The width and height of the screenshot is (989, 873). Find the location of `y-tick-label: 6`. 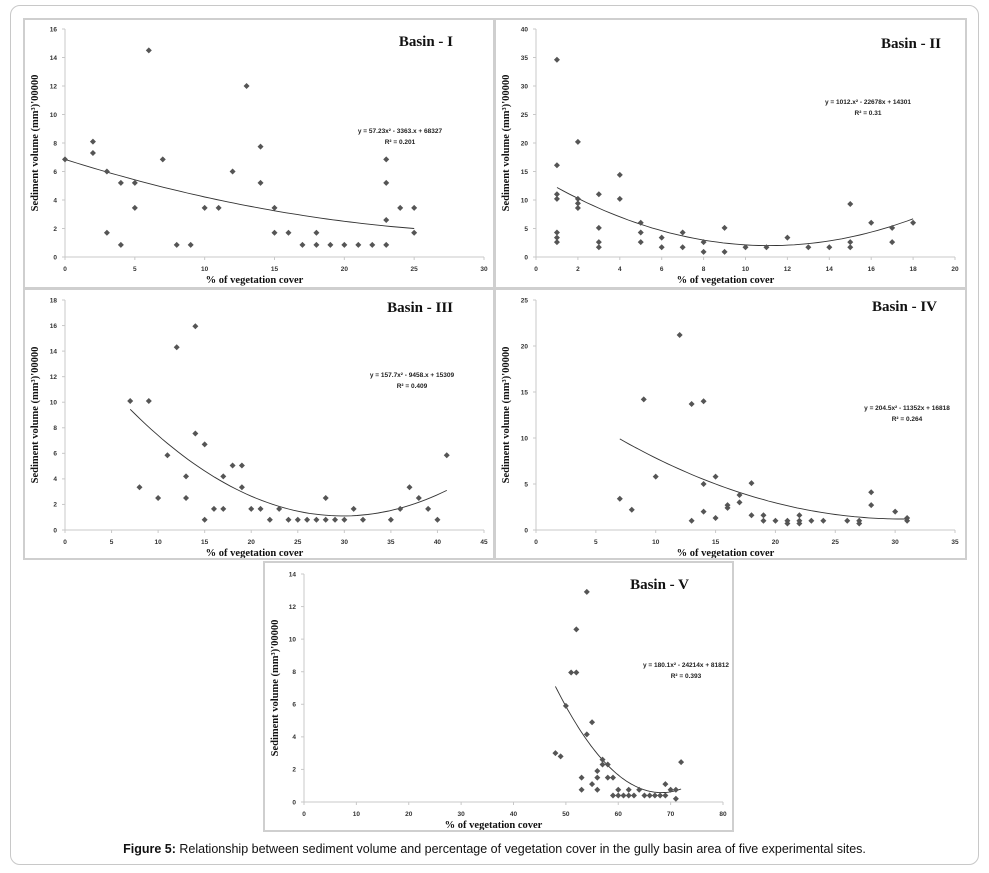

y-tick-label: 6 is located at coordinates (55, 454).